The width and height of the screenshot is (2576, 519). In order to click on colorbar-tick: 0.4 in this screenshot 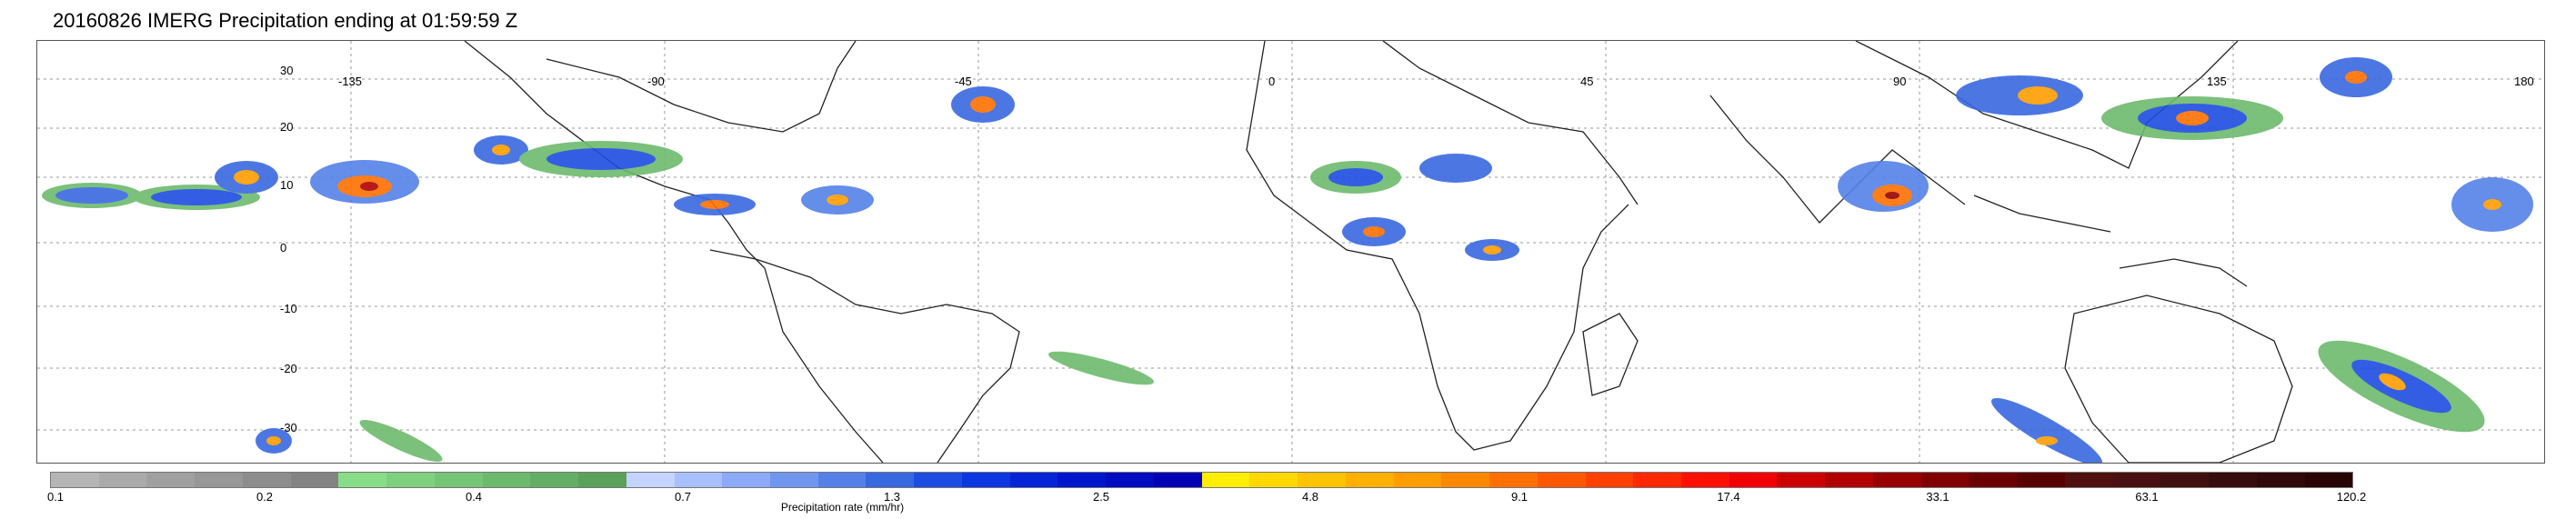, I will do `click(474, 497)`.